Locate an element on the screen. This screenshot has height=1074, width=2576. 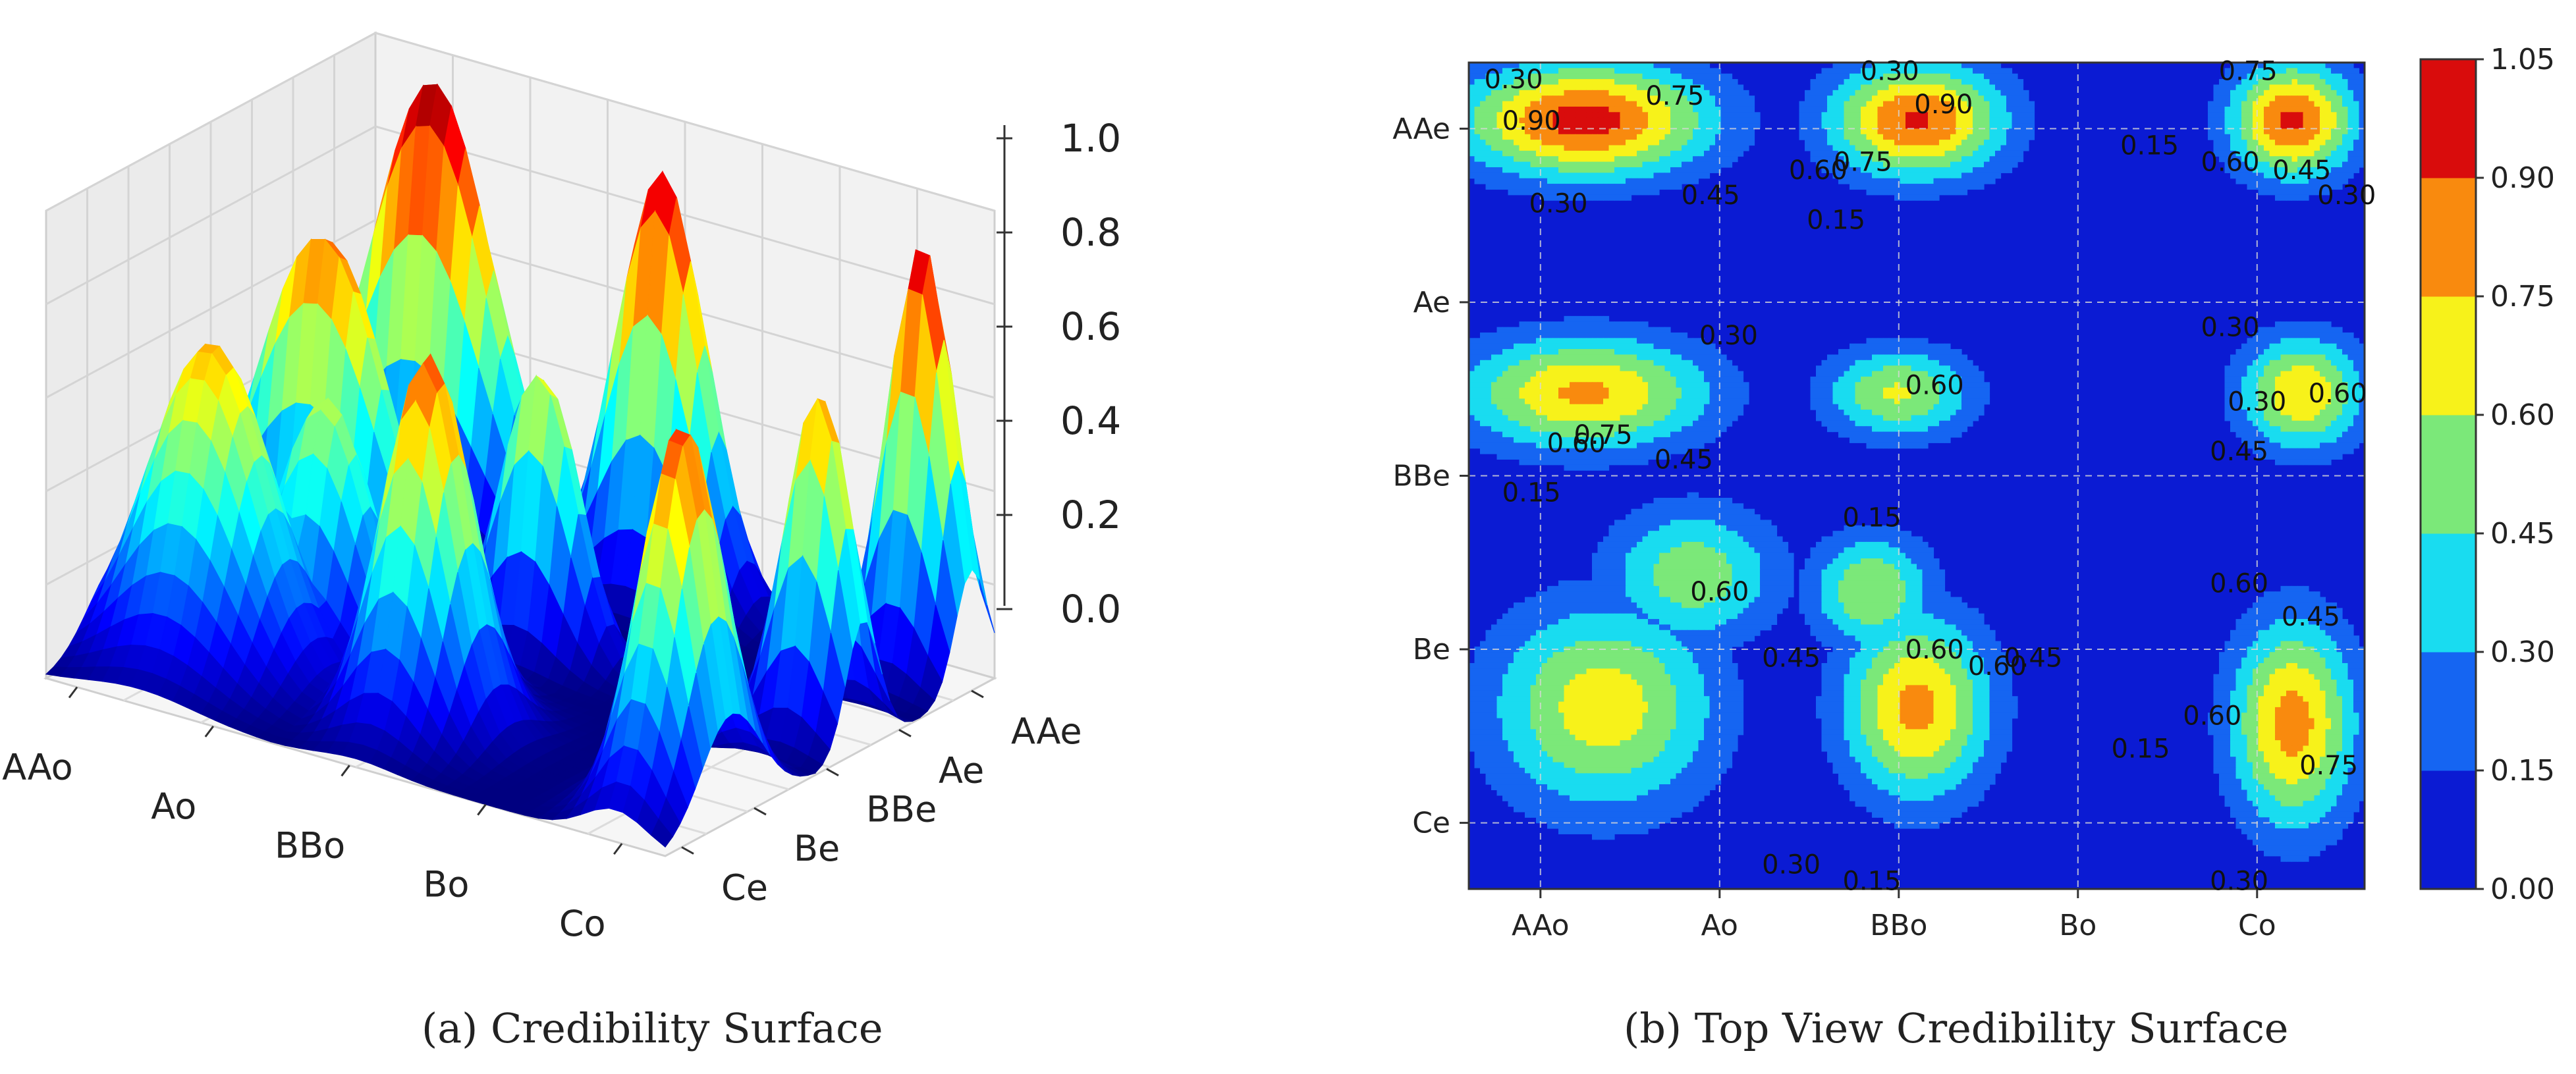
surface-chart-caption: (a) Credibility Surface is located at coordinates (652, 1028).